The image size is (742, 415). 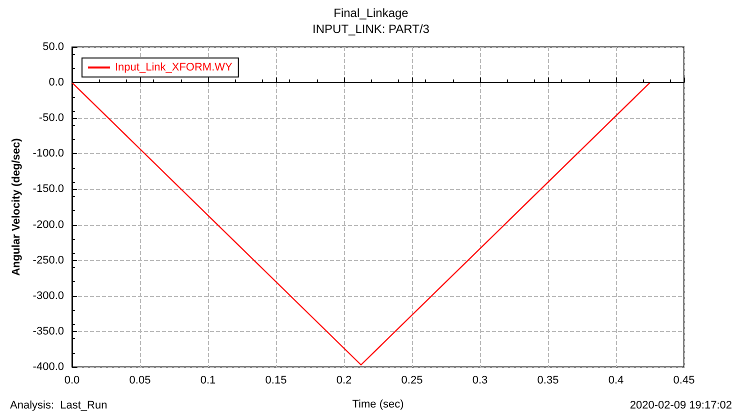 I want to click on chart-subtitle: INPUT_LINK: PART/3, so click(x=371, y=29).